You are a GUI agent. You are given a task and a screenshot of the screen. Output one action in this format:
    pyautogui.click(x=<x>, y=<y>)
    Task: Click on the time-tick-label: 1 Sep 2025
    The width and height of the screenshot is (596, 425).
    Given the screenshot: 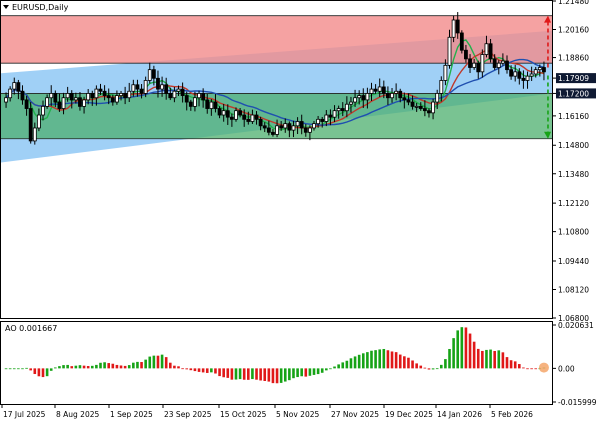 What is the action you would take?
    pyautogui.click(x=131, y=414)
    